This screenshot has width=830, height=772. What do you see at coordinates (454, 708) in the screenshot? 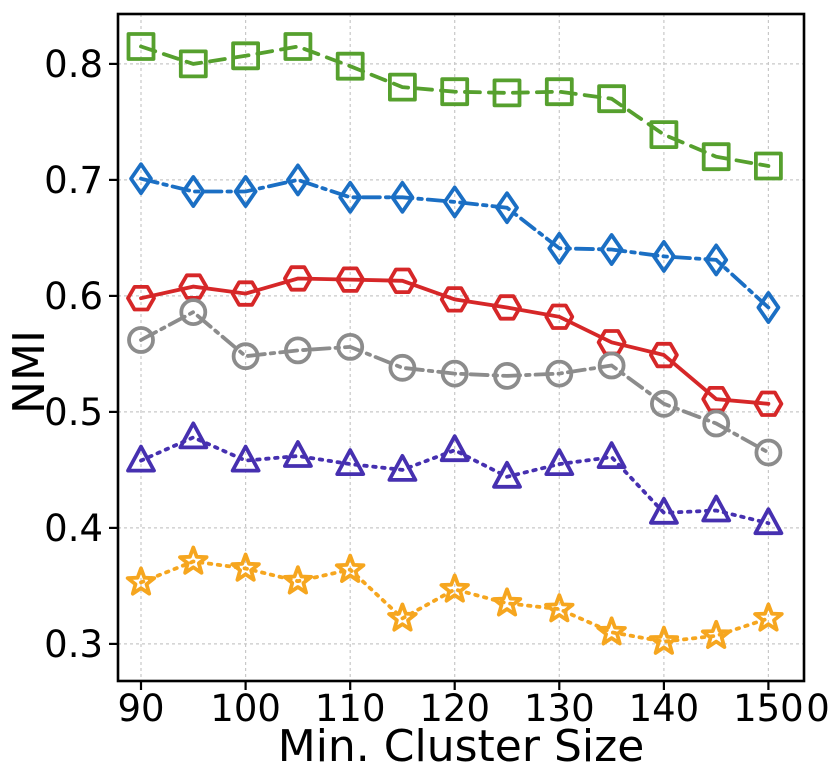
I see `x-tick-label: 120` at bounding box center [454, 708].